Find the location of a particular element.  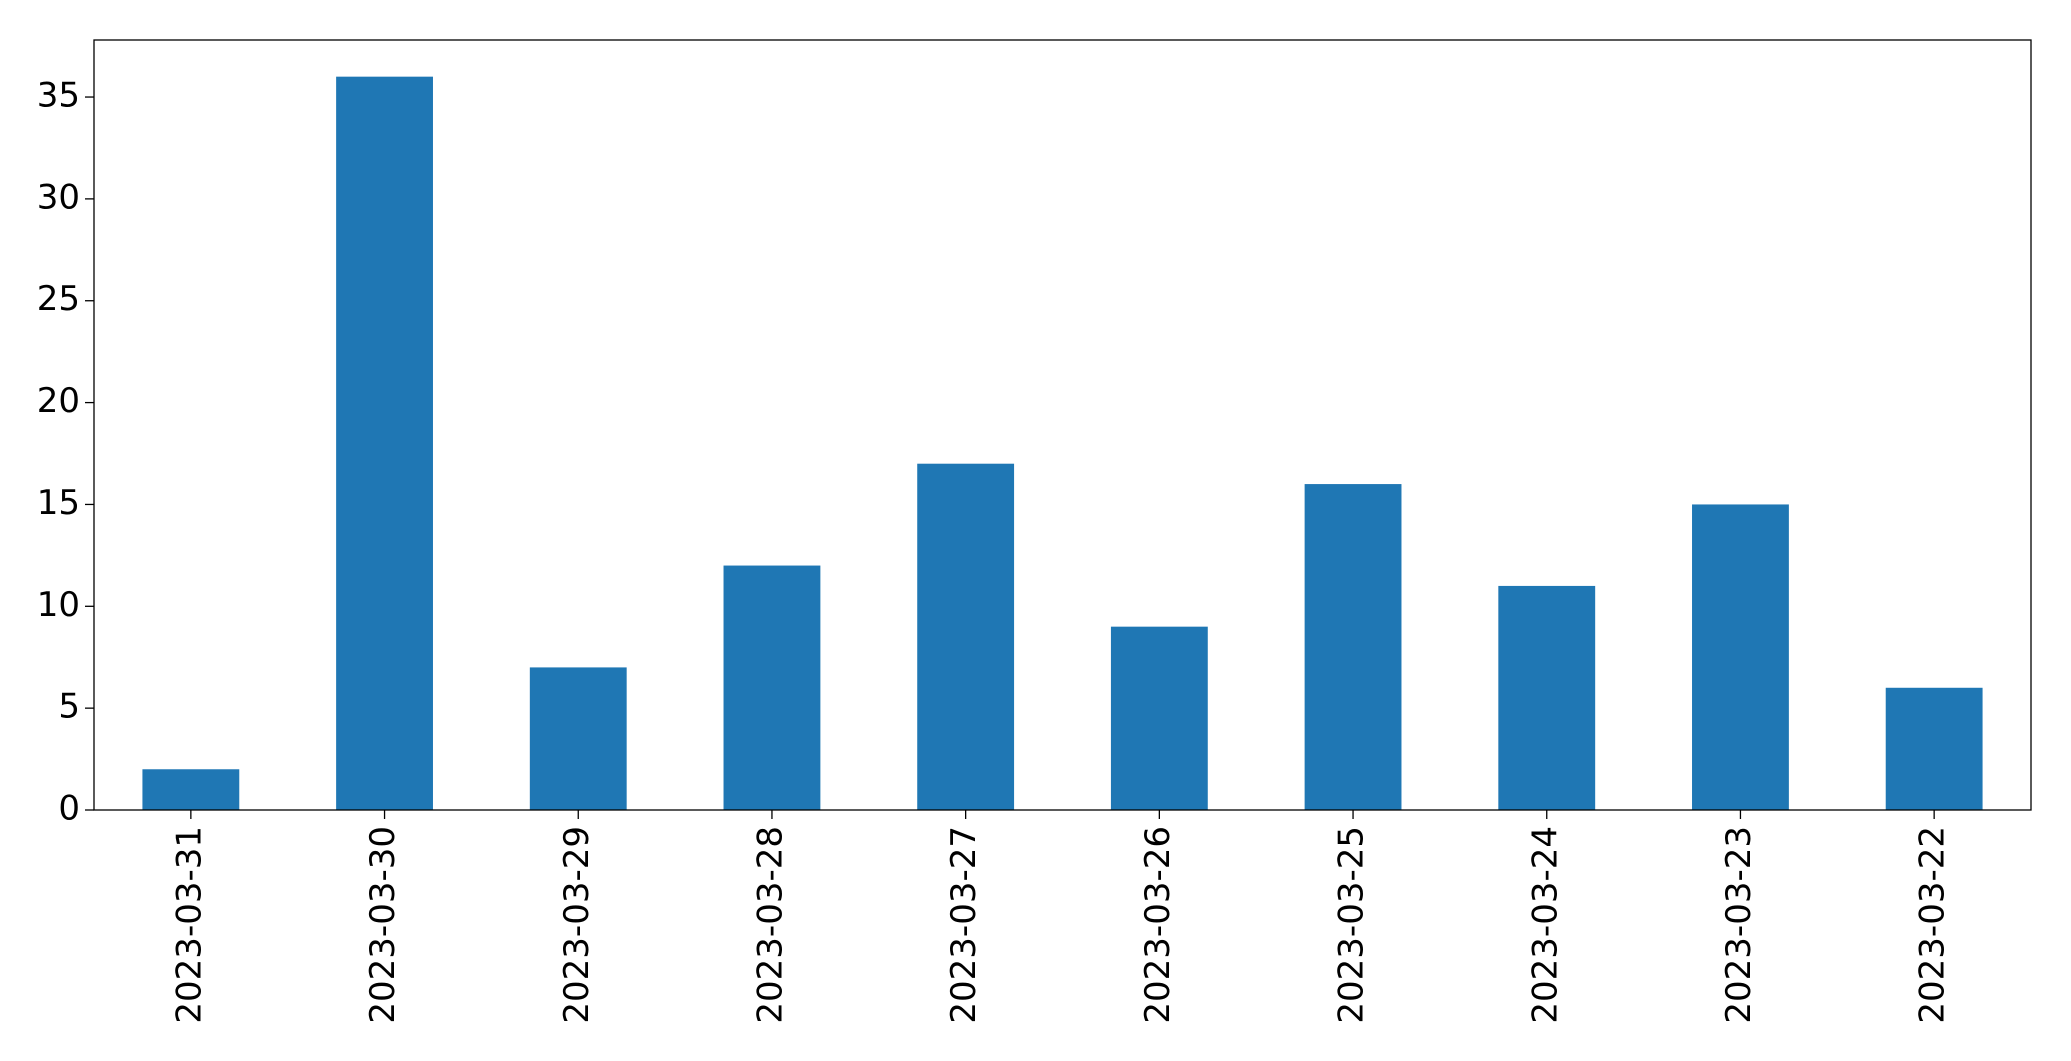

y-tick-label: 5 is located at coordinates (69, 707).